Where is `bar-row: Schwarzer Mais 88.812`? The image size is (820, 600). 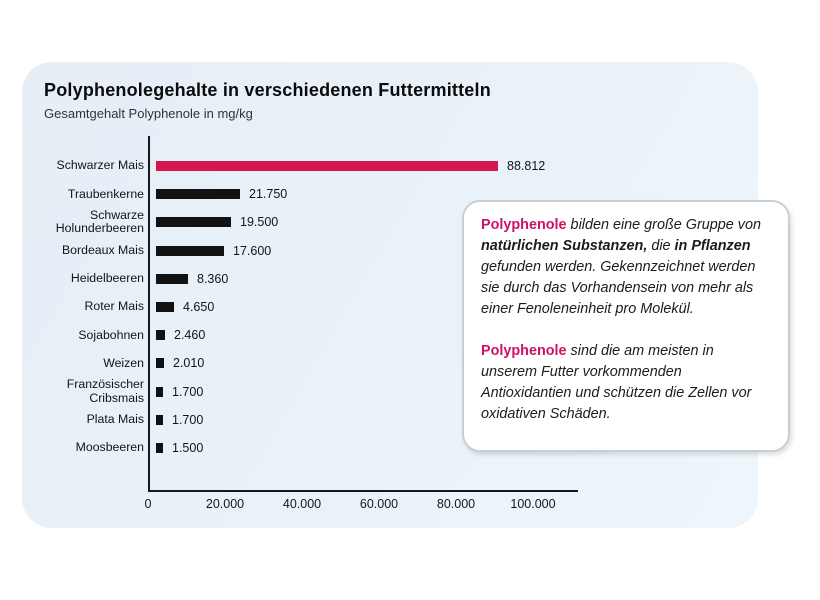 bar-row: Schwarzer Mais 88.812 is located at coordinates (320, 166).